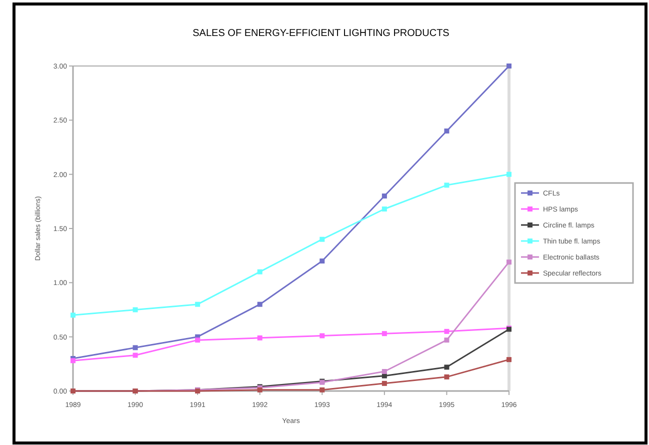 This screenshot has width=649, height=445. Describe the element at coordinates (321, 33) in the screenshot. I see `chart-title: SALES OF ENERGY-EFFICIENT LIGHTING PRODUCTS` at that location.